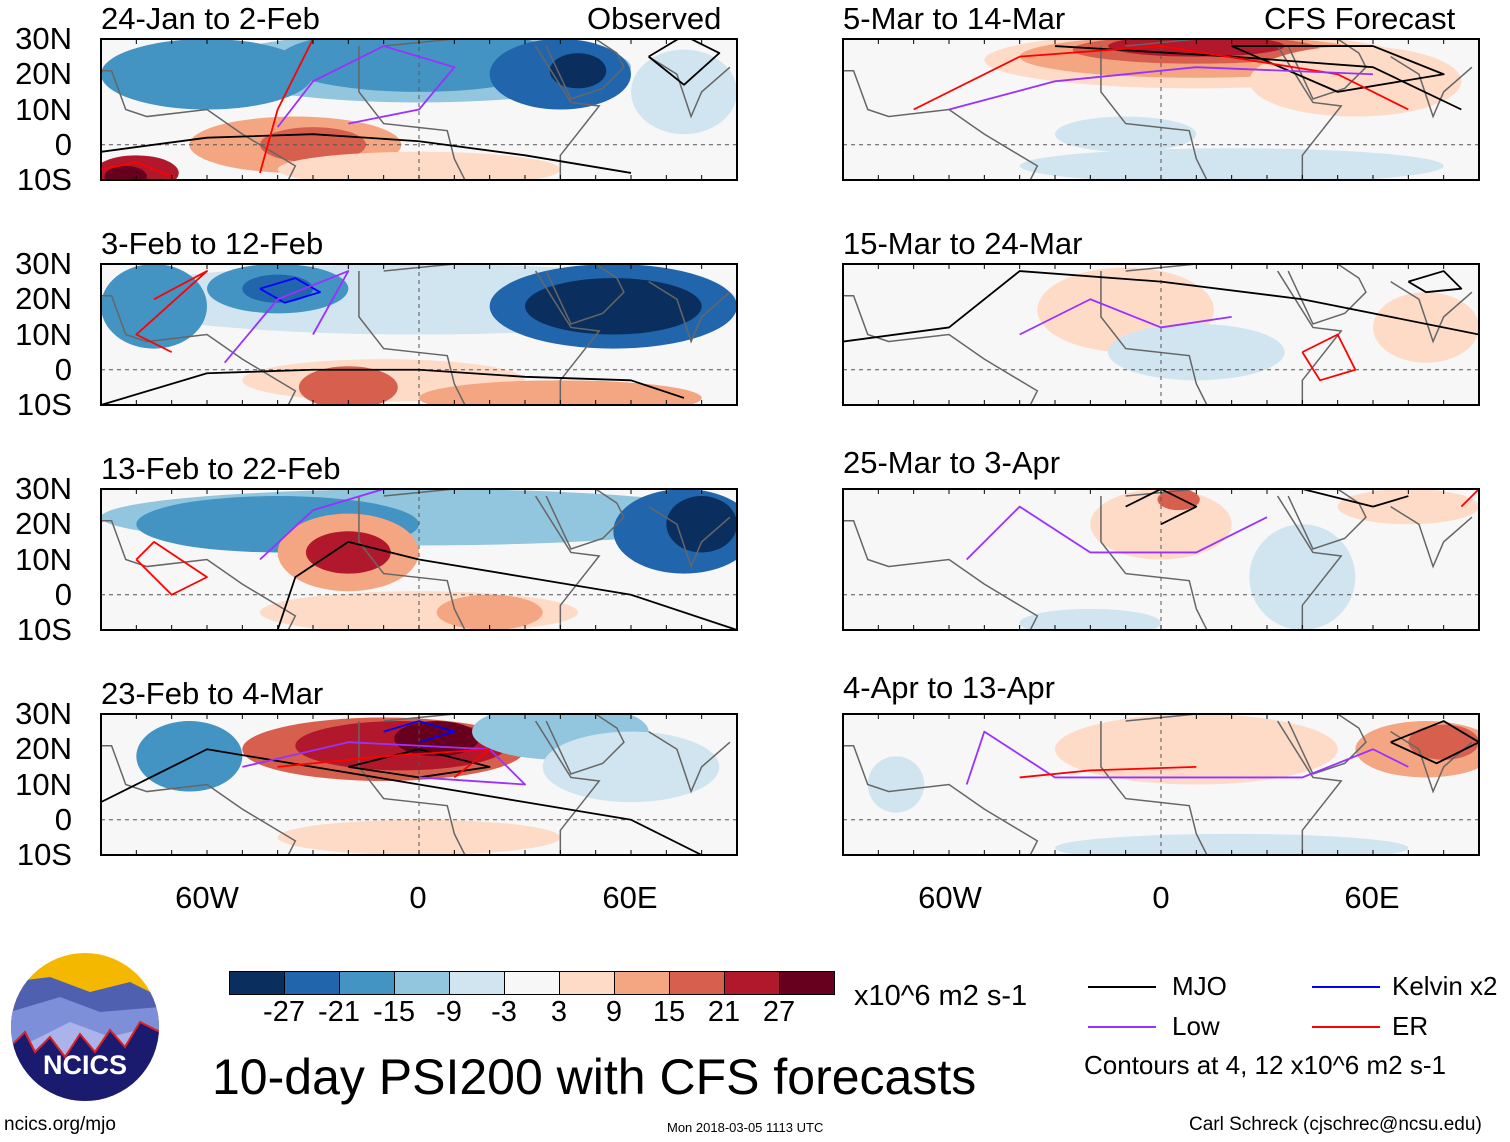  I want to click on panel-title-4: 23-Feb to 4-Mar, so click(212, 693).